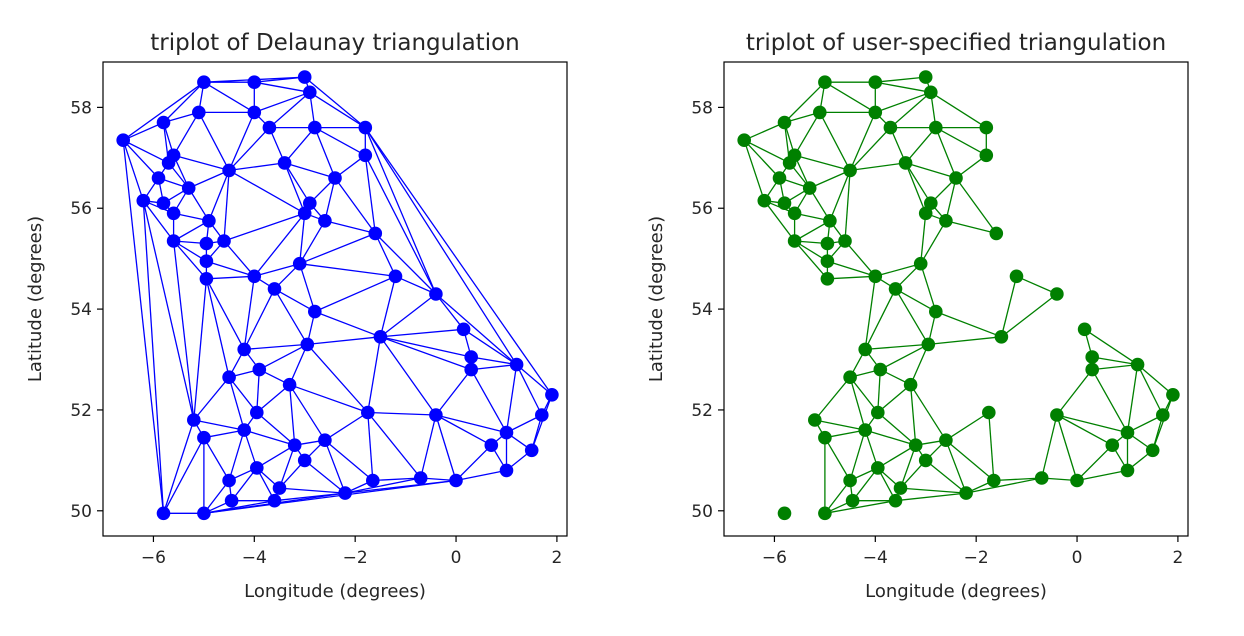 The width and height of the screenshot is (1244, 636). I want to click on x-axis-label: Longitude (degrees), so click(335, 591).